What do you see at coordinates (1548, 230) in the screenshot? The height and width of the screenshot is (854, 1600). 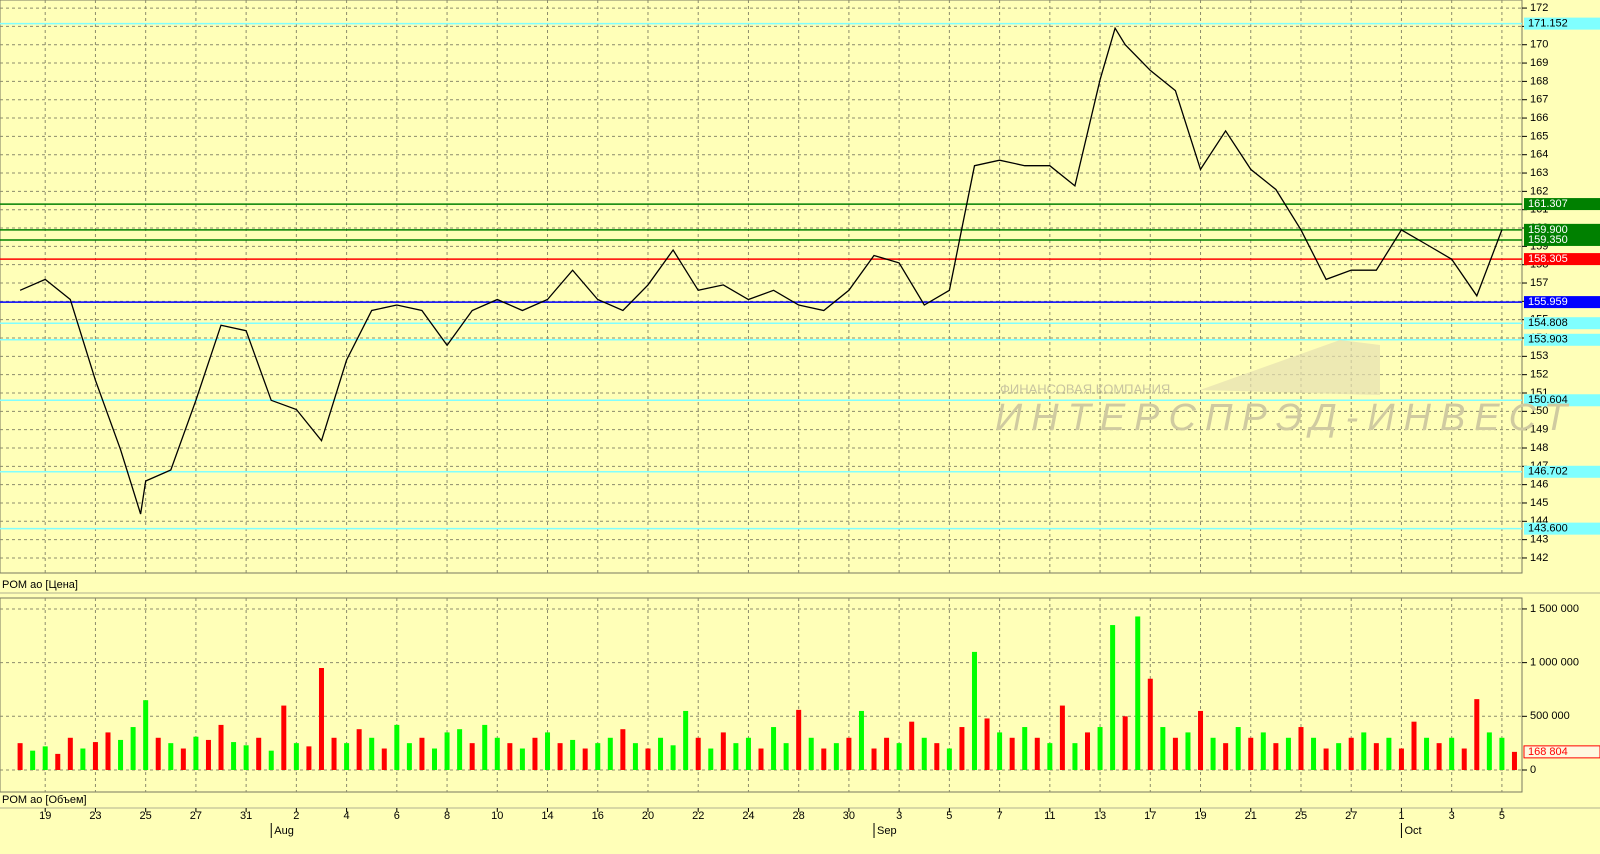 I see `level-label: 159.900` at bounding box center [1548, 230].